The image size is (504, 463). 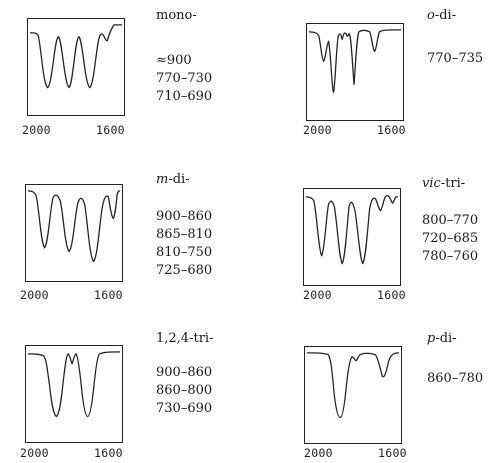 What do you see at coordinates (173, 179) in the screenshot?
I see `substitution-label: m-di-` at bounding box center [173, 179].